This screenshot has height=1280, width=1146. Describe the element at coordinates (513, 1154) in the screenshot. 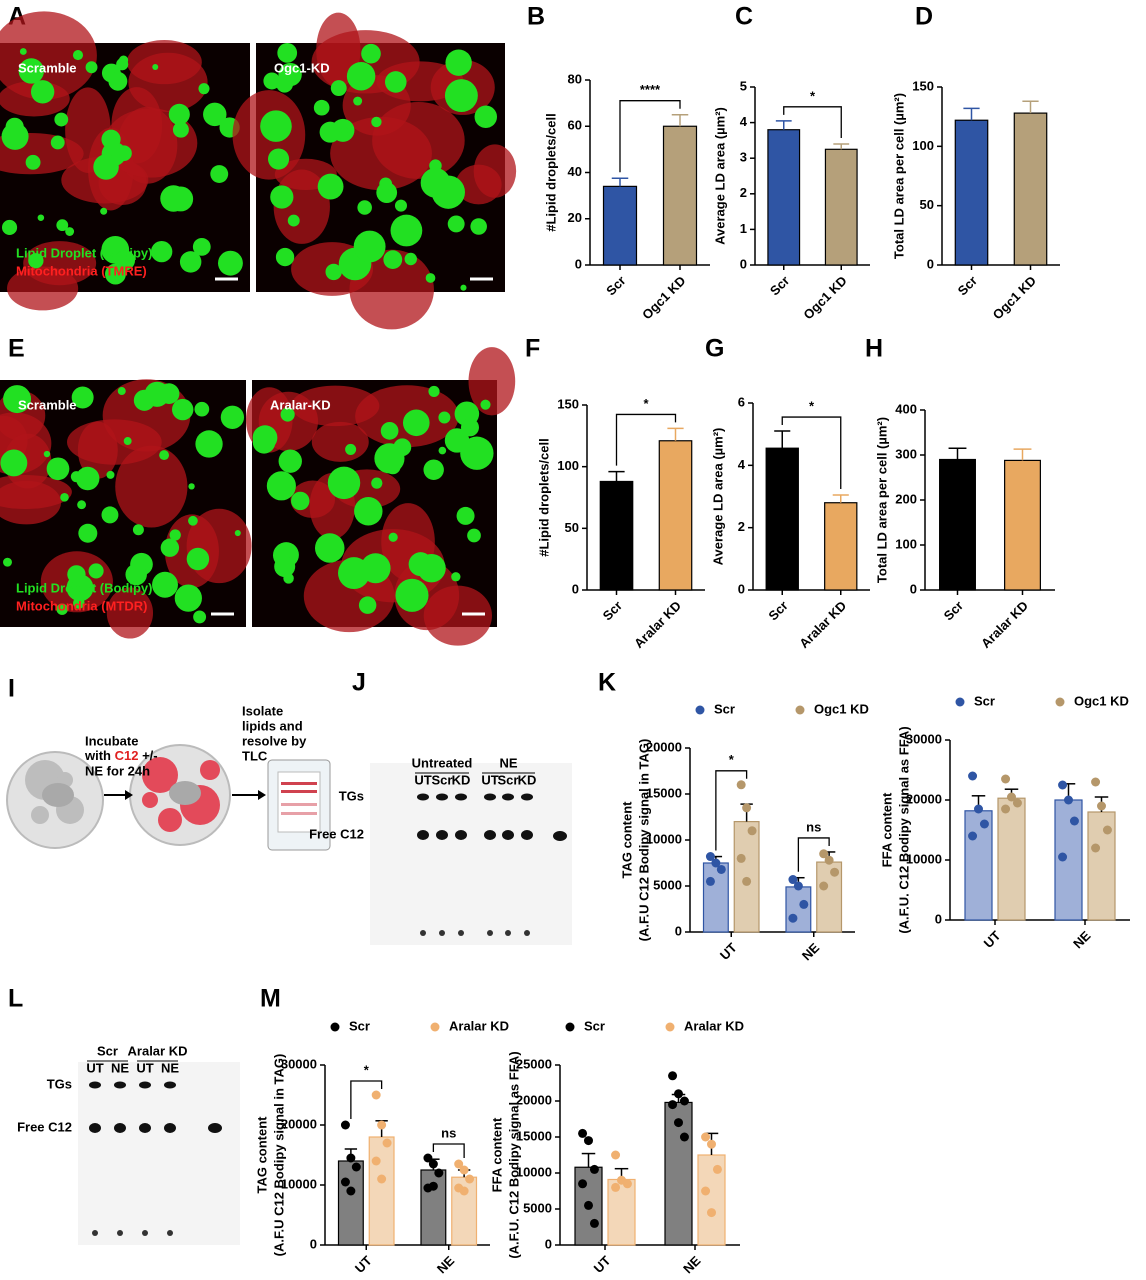

I see `y-axis-label: (A.F.U. C12 Bodipy signal as FFA)` at that location.